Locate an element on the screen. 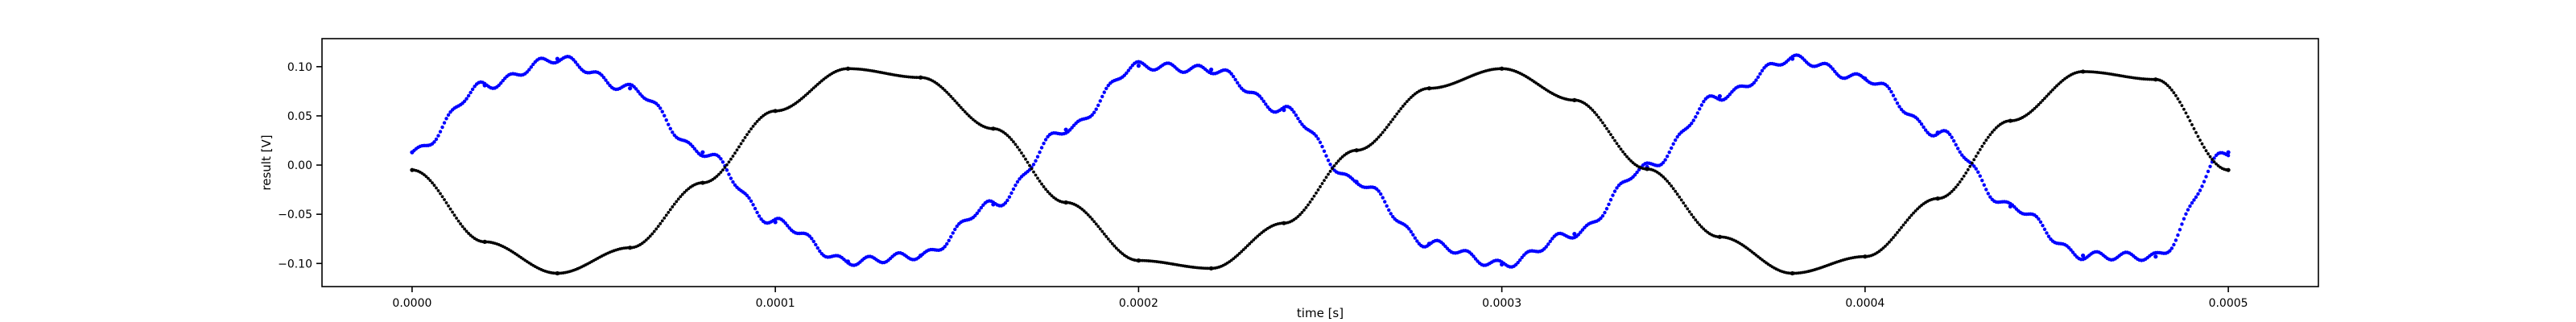  y-tick-label: −0.10 is located at coordinates (295, 264).